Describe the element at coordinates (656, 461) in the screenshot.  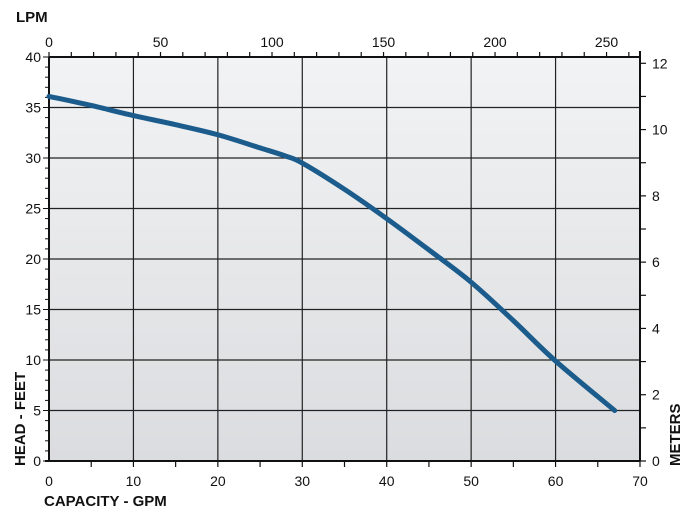
I see `y2-tick-label: 0` at that location.